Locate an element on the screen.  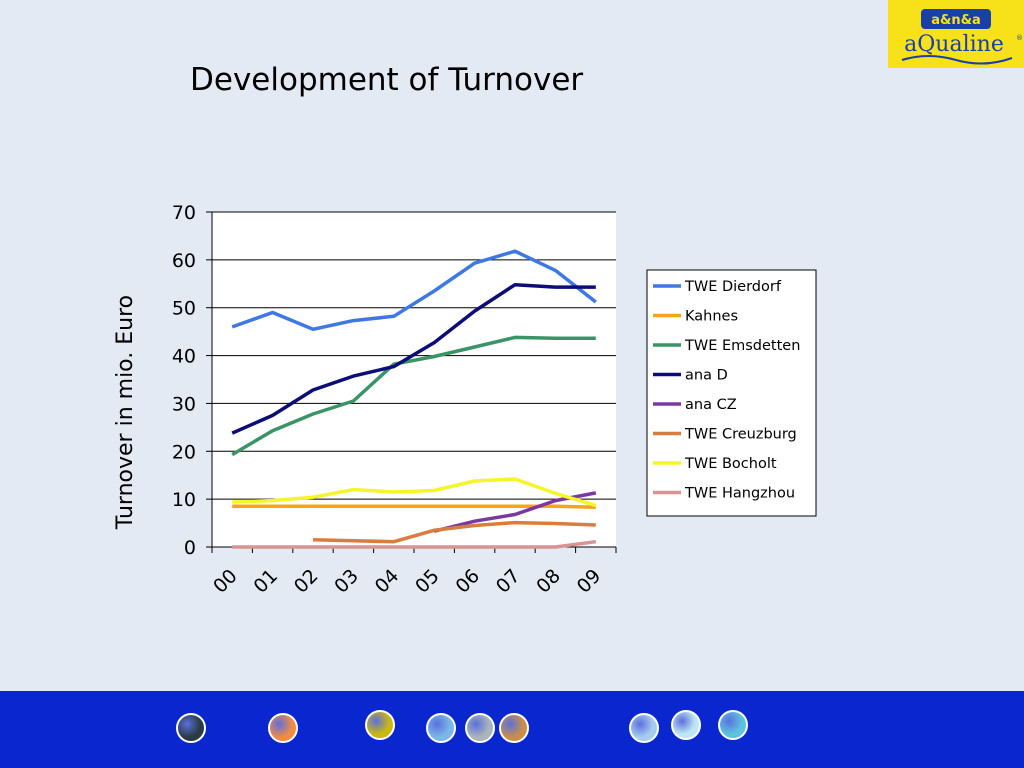
x-tick-label: 07 is located at coordinates (508, 581).